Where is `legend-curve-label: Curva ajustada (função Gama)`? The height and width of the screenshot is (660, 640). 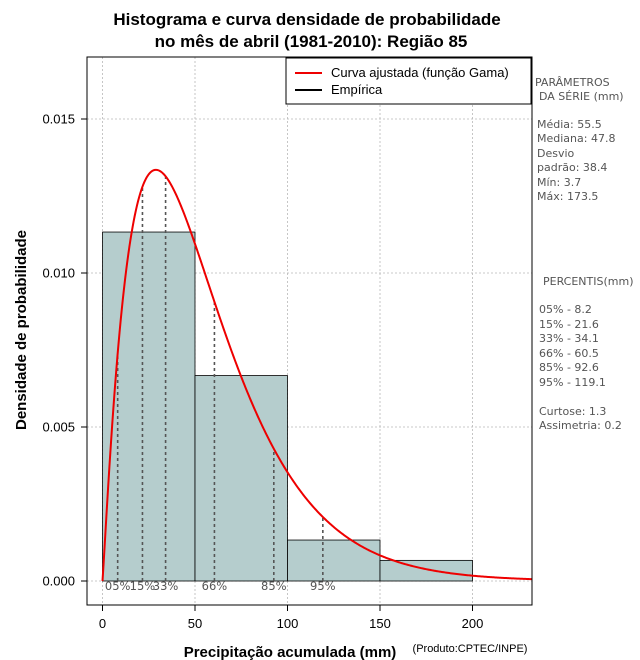
legend-curve-label: Curva ajustada (função Gama) is located at coordinates (420, 72).